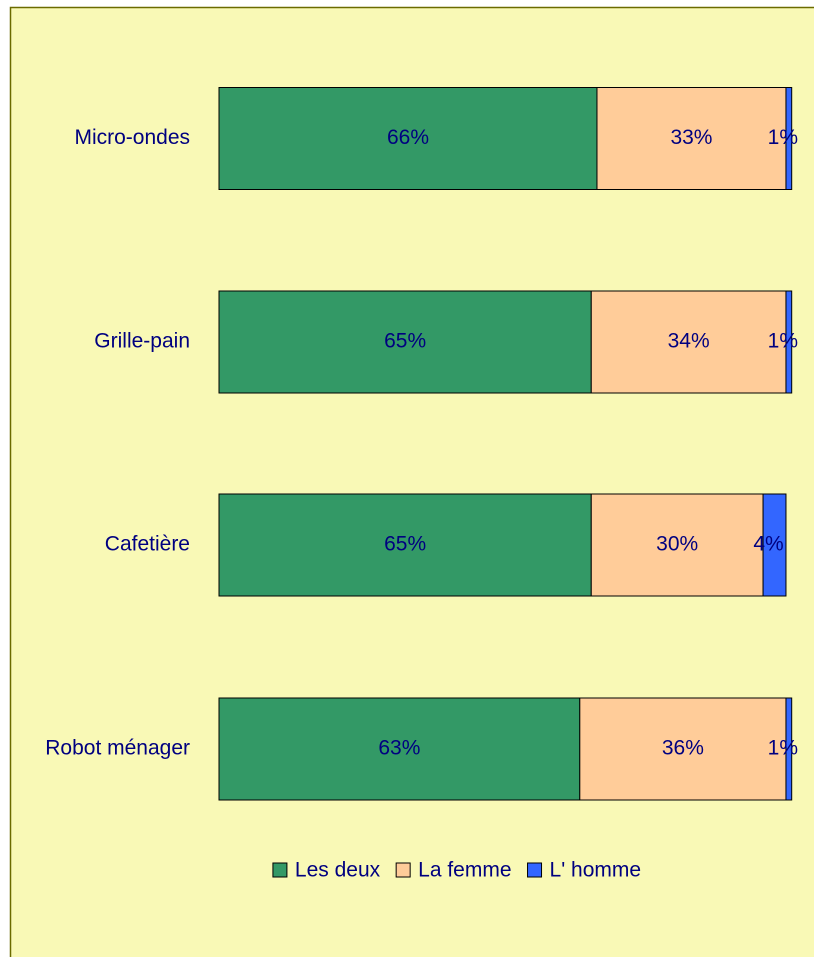 The image size is (814, 957). What do you see at coordinates (689, 341) in the screenshot?
I see `data-label: 34%` at bounding box center [689, 341].